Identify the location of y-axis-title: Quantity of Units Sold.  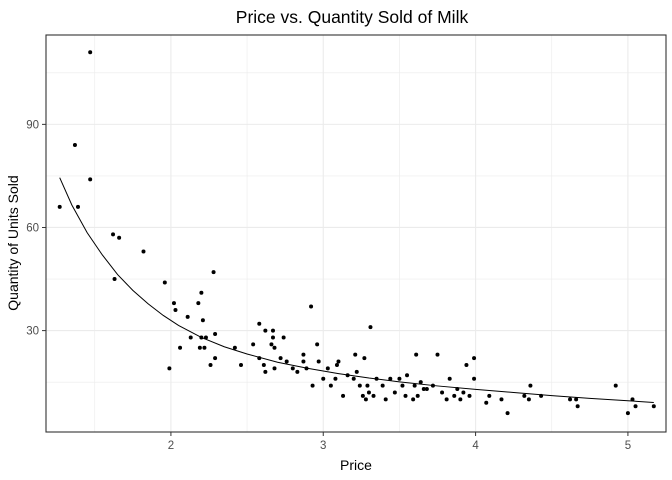
(13, 242).